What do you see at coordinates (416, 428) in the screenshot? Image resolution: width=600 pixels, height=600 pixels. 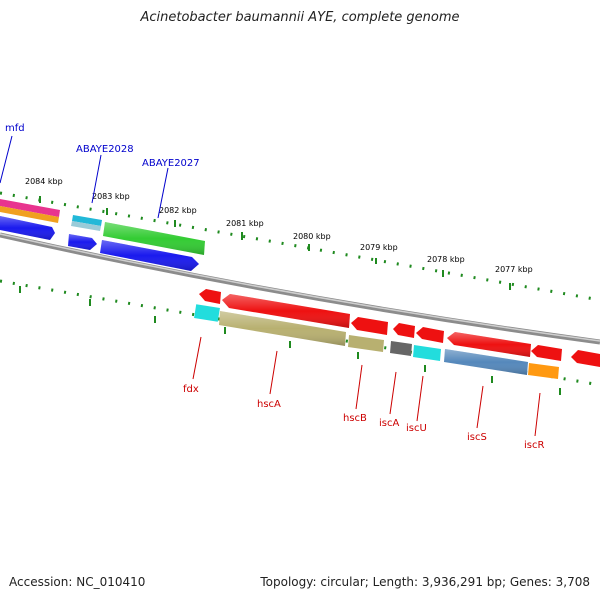 I see `gene-label-iscU: iscU` at bounding box center [416, 428].